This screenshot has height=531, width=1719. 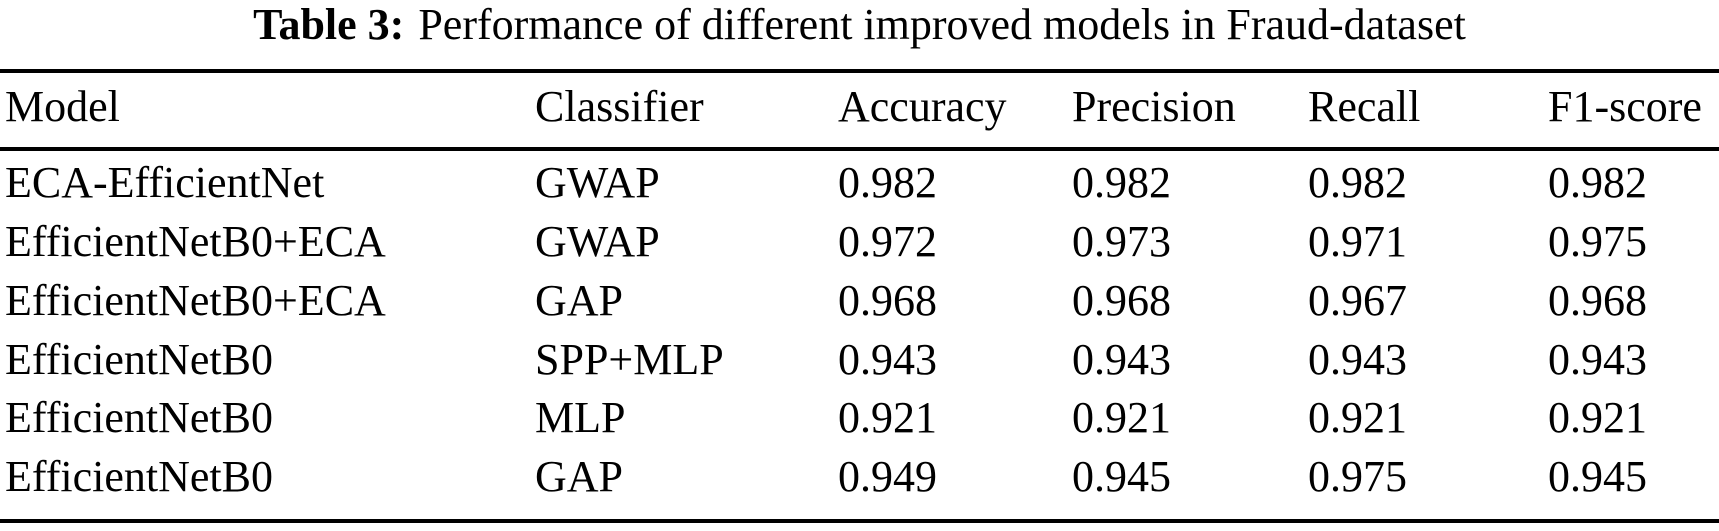 What do you see at coordinates (887, 300) in the screenshot?
I see `cell-accuracy: 0.968` at bounding box center [887, 300].